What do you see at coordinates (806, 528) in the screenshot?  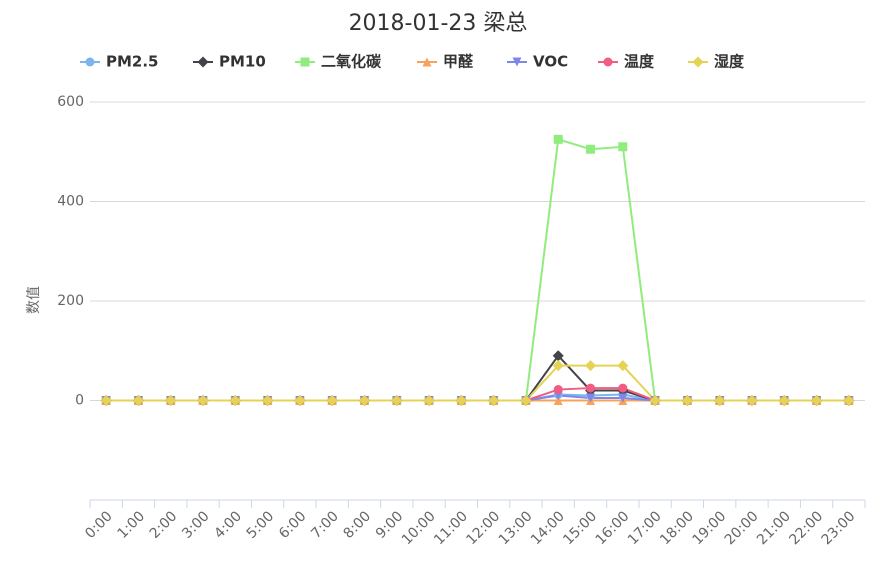 I see `x-tick-label: 22:00` at bounding box center [806, 528].